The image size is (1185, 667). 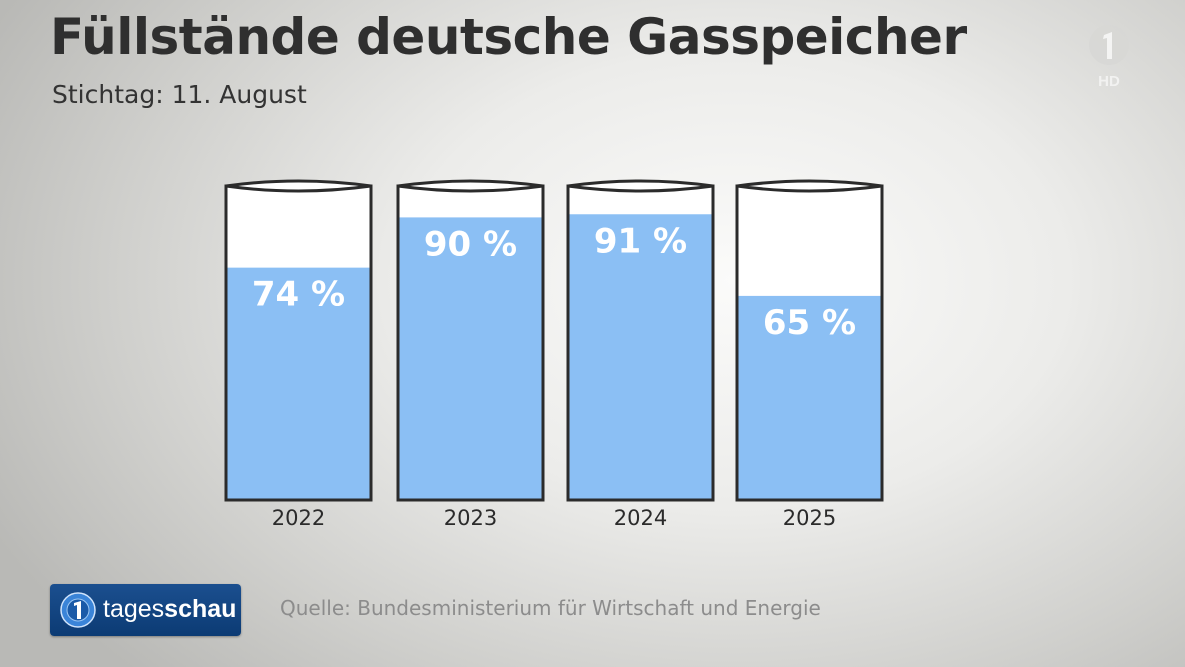 What do you see at coordinates (470, 186) in the screenshot?
I see `tank-lid-2023` at bounding box center [470, 186].